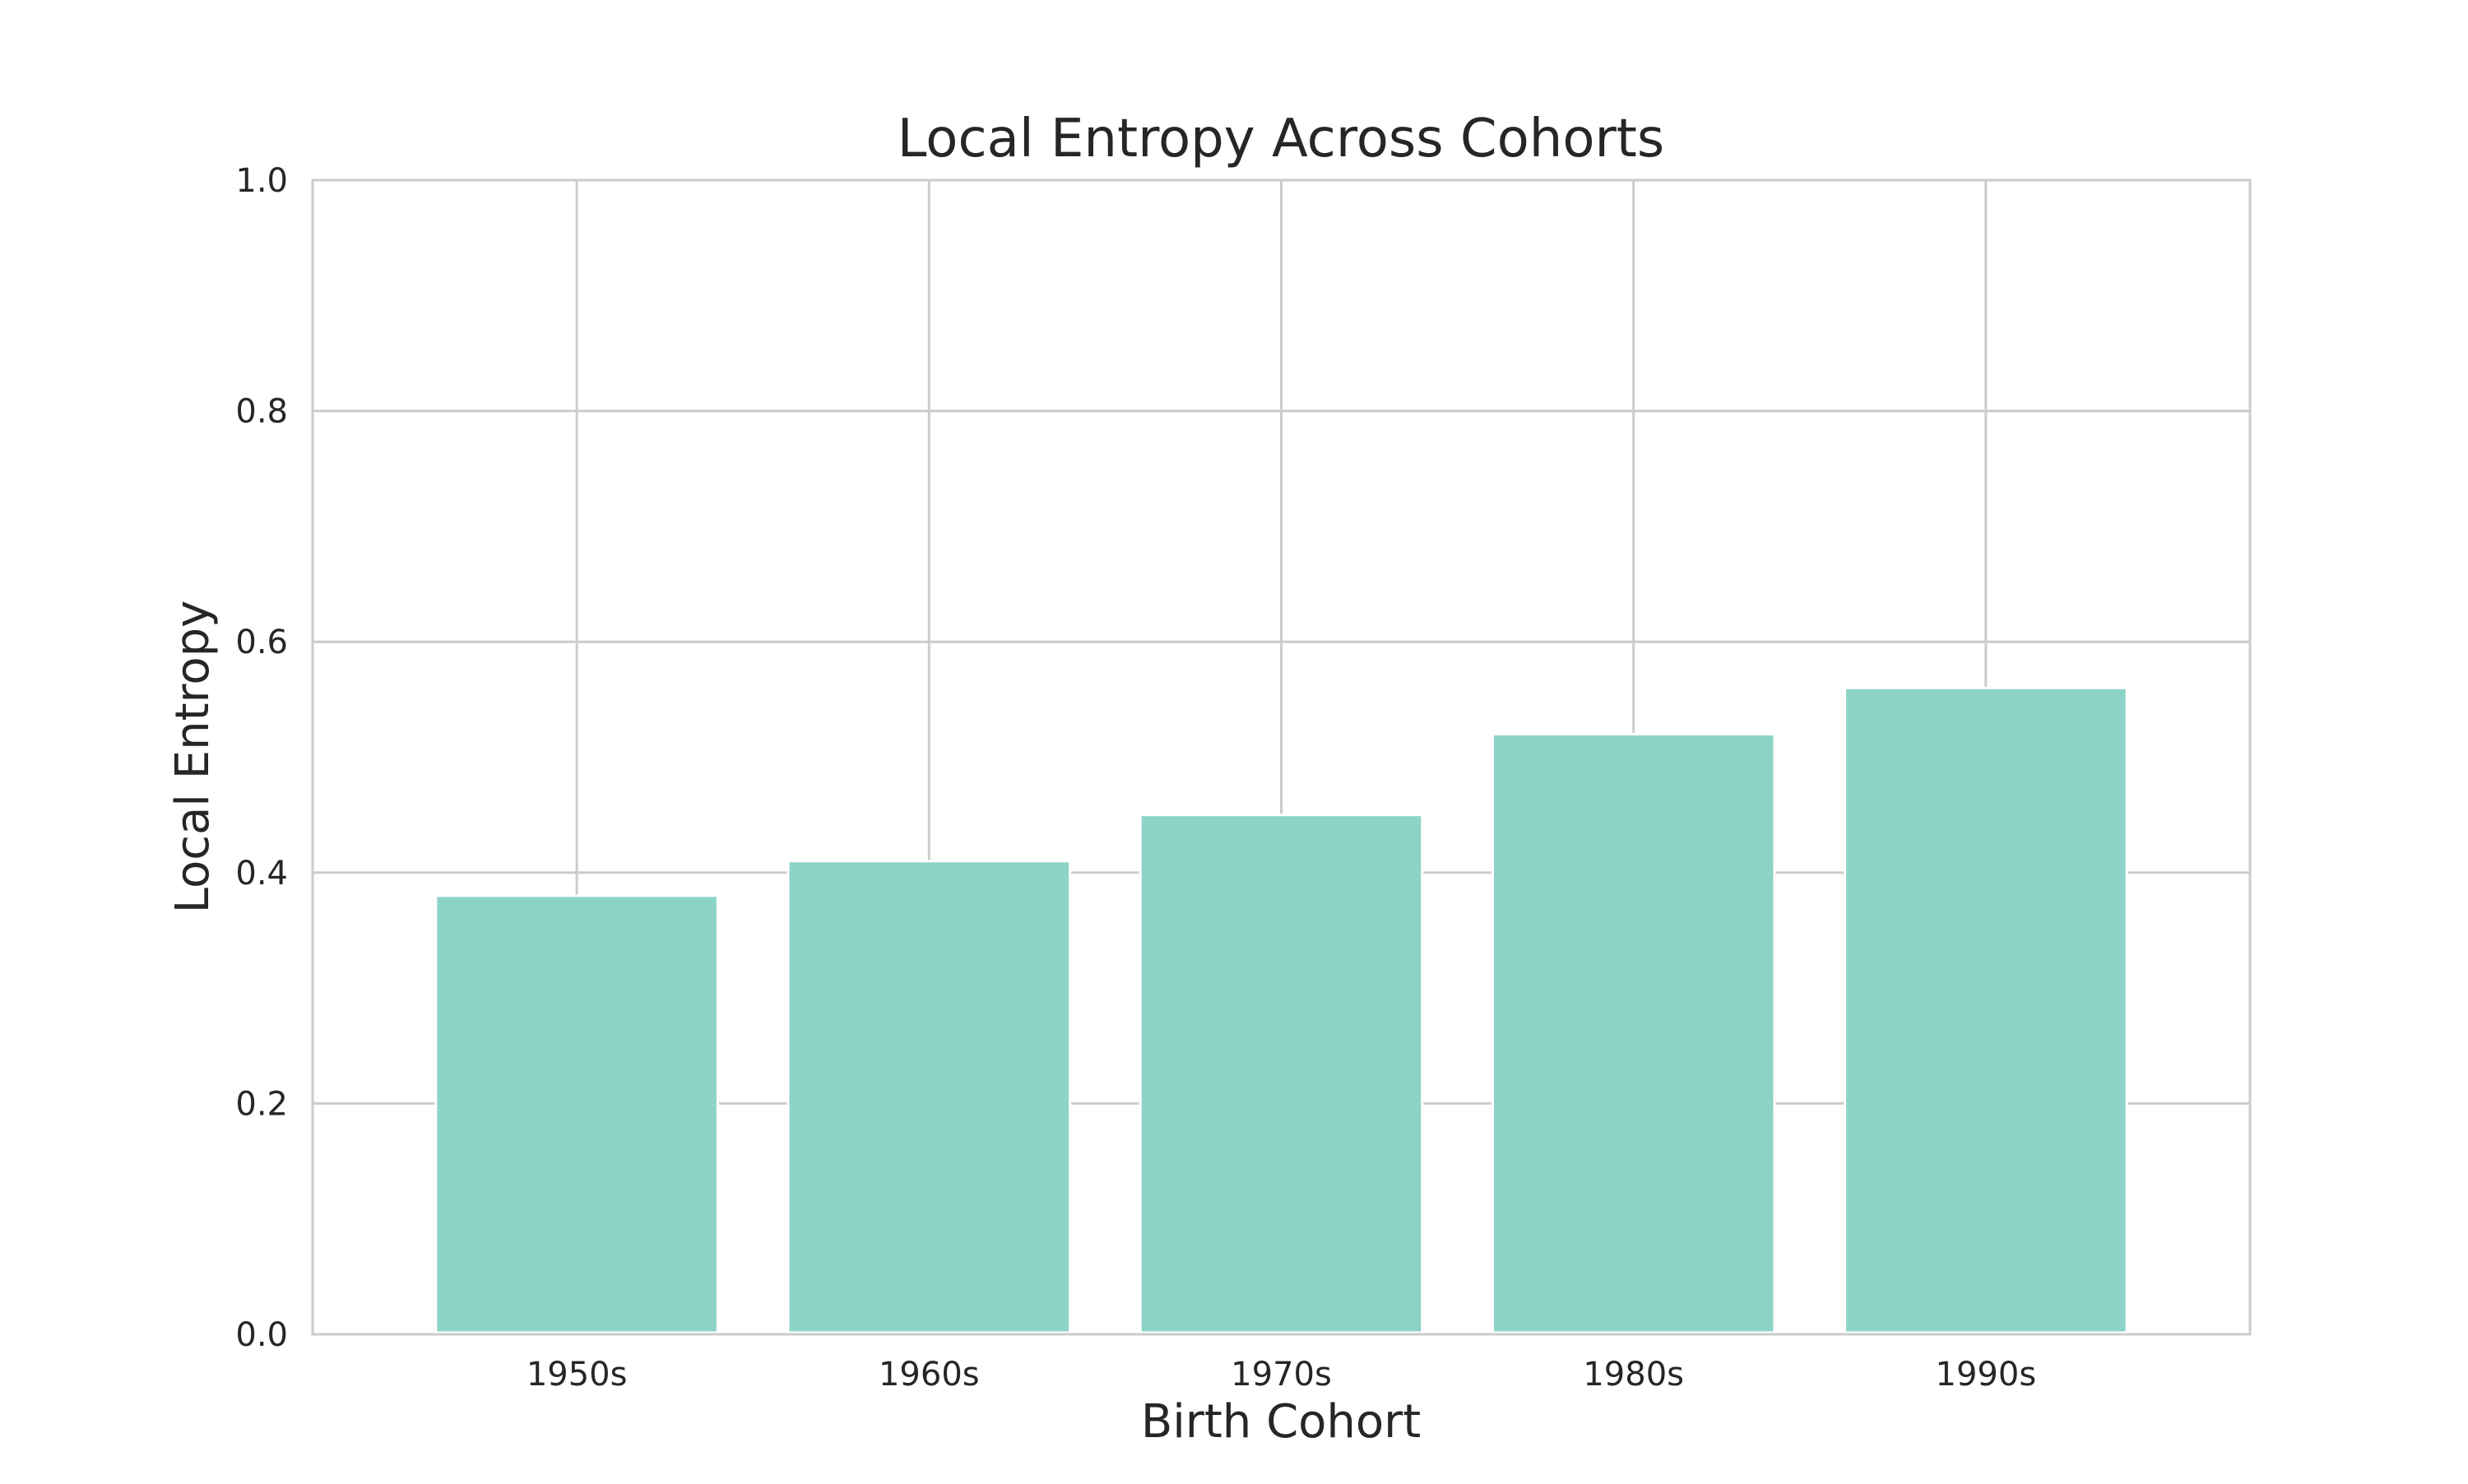 The width and height of the screenshot is (2468, 1484). Describe the element at coordinates (261, 181) in the screenshot. I see `y-tick-label: 1.0` at that location.